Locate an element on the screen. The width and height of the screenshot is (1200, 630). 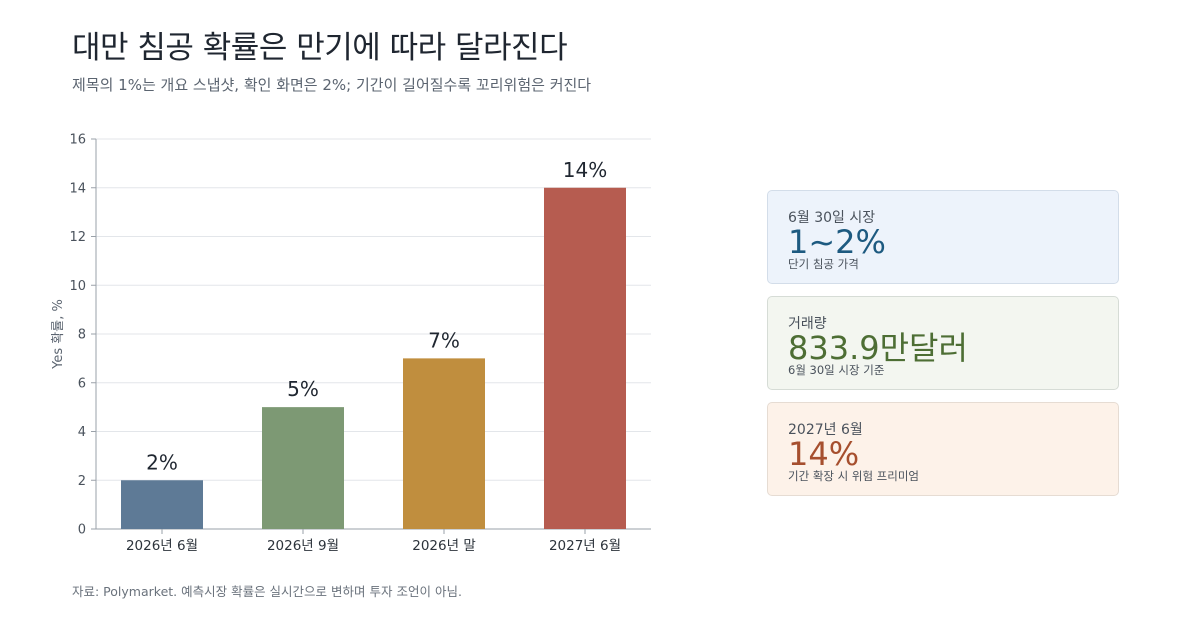
y-tick-label: 2 is located at coordinates (82, 481).